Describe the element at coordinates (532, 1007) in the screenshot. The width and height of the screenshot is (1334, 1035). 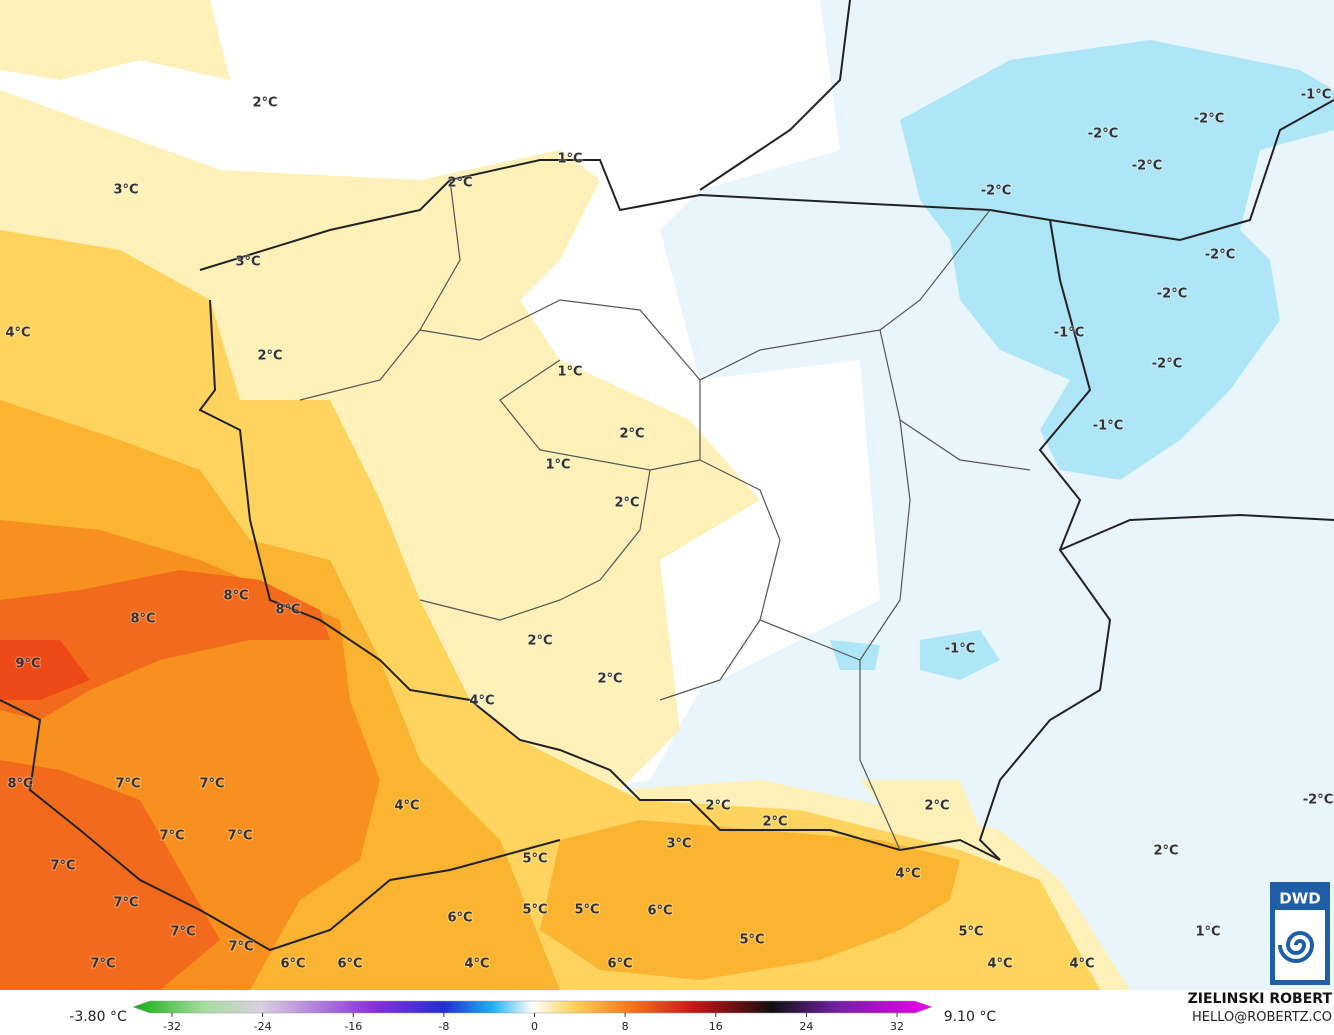
I see `colorbar-scale` at that location.